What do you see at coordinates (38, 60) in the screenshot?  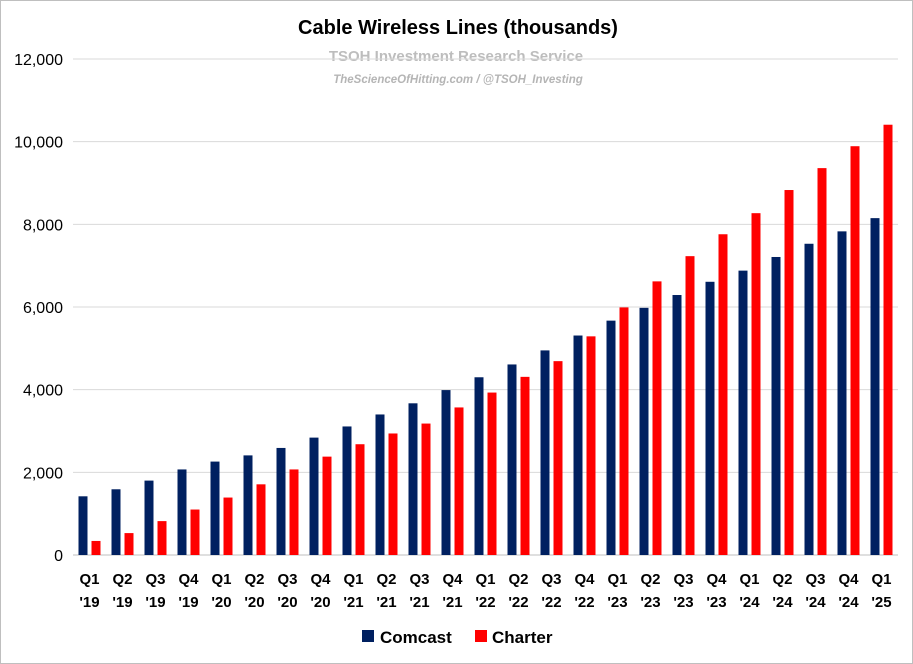 I see `y-tick-label: 12,000` at bounding box center [38, 60].